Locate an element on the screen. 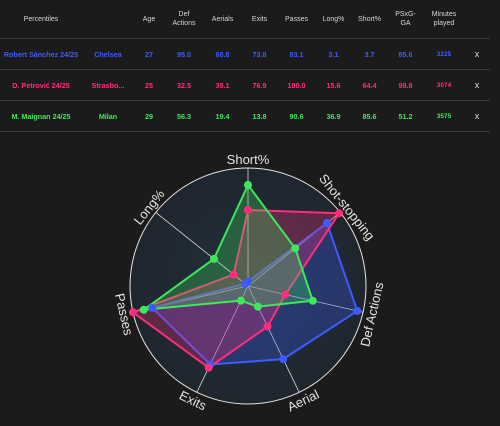 The height and width of the screenshot is (426, 500). age-cell: 29 is located at coordinates (149, 116).